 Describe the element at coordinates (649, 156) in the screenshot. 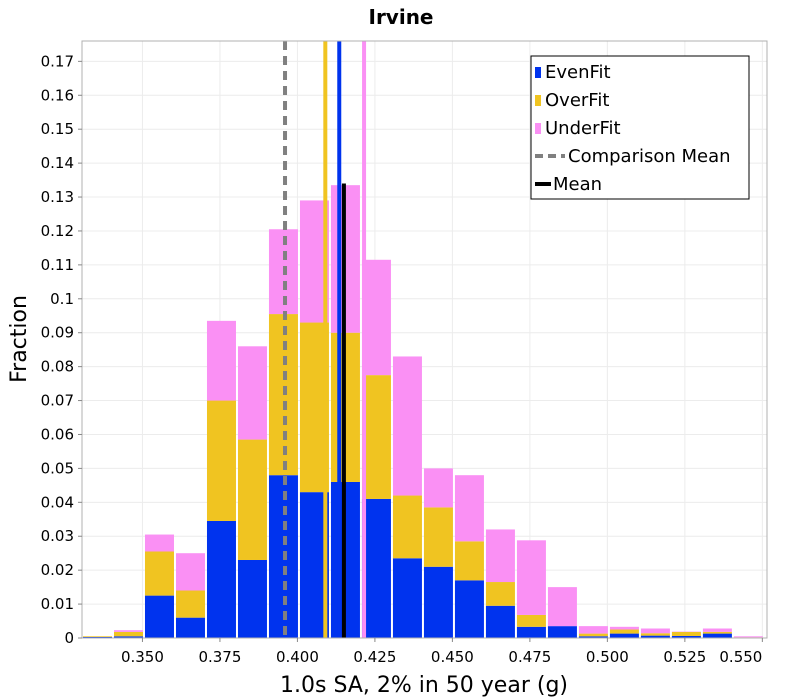

I see `legend-label-comparison-mean: Comparison Mean` at that location.